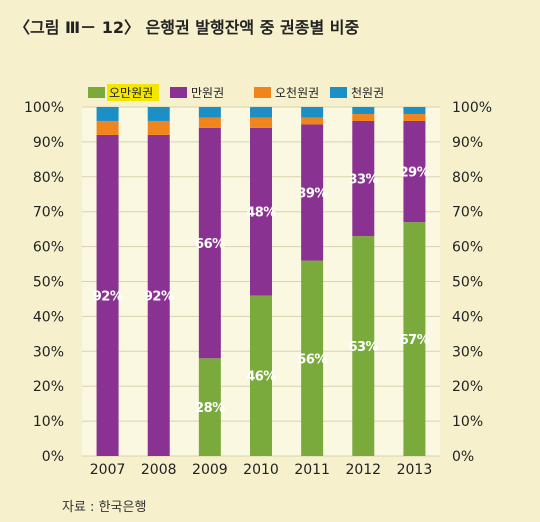 This screenshot has height=522, width=540. Describe the element at coordinates (48, 422) in the screenshot. I see `y-tick-label-left: 10%` at that location.